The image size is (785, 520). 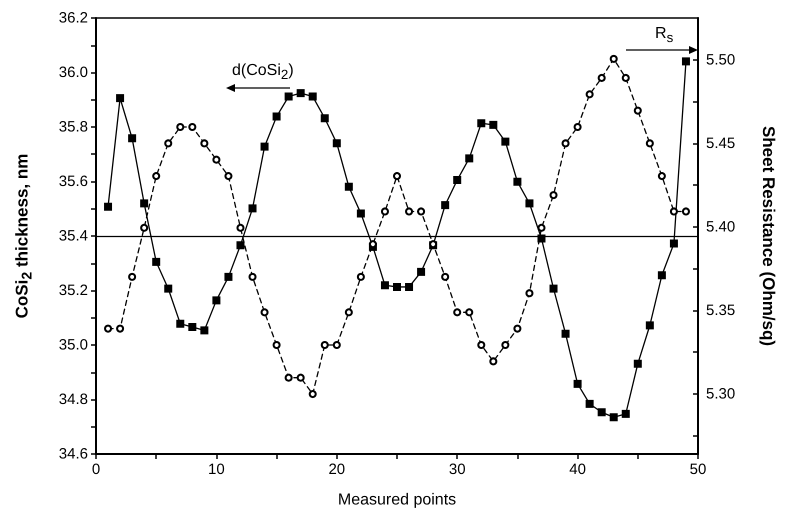 What do you see at coordinates (73, 72) in the screenshot?
I see `y-tick-label: 36.0` at bounding box center [73, 72].